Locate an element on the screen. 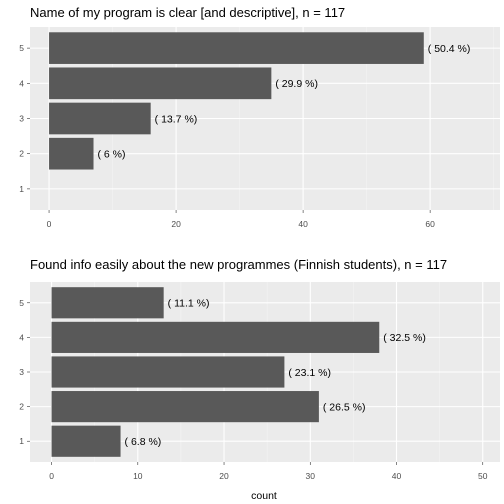 The image size is (504, 504). bar-value-label-4: ( 32.5 %) is located at coordinates (404, 338).